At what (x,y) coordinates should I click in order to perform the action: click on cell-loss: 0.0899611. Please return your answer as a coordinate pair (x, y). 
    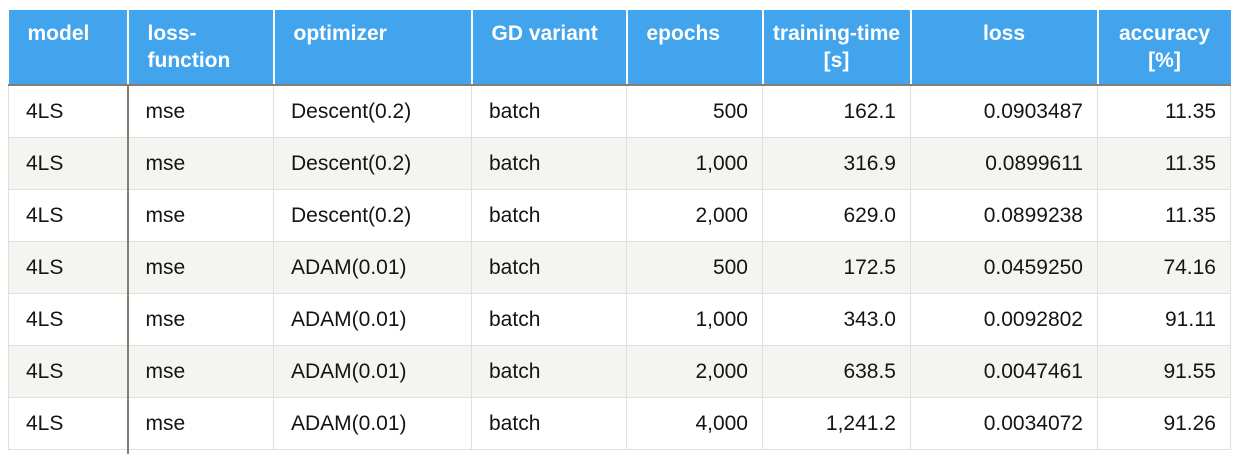
    Looking at the image, I should click on (1004, 163).